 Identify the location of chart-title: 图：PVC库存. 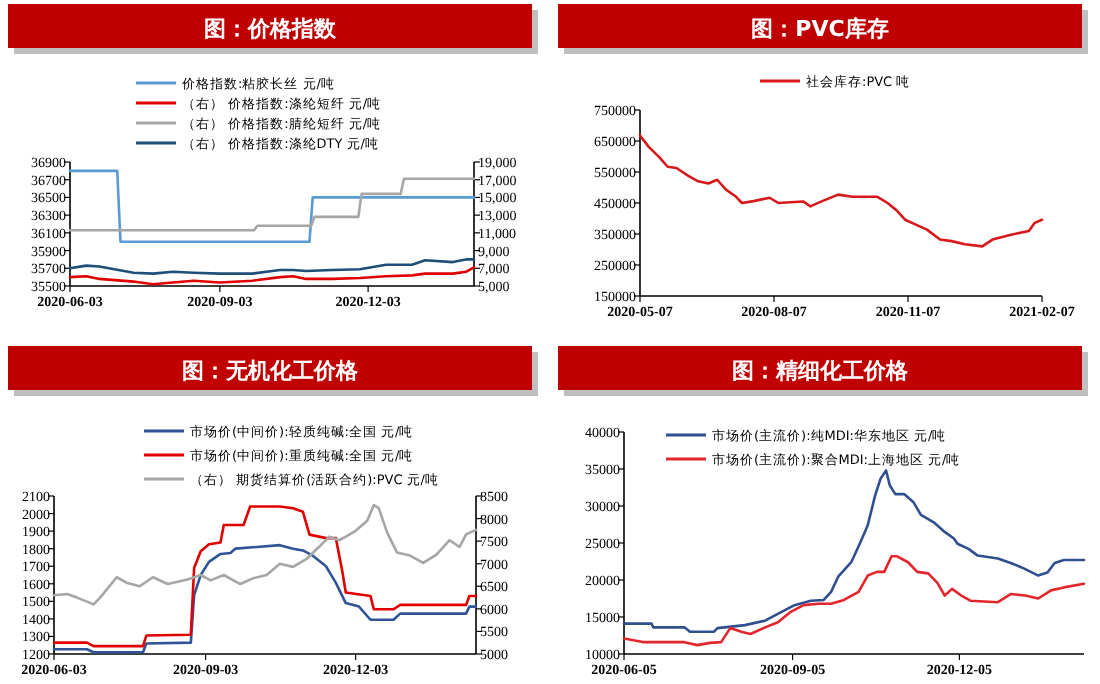
(820, 29).